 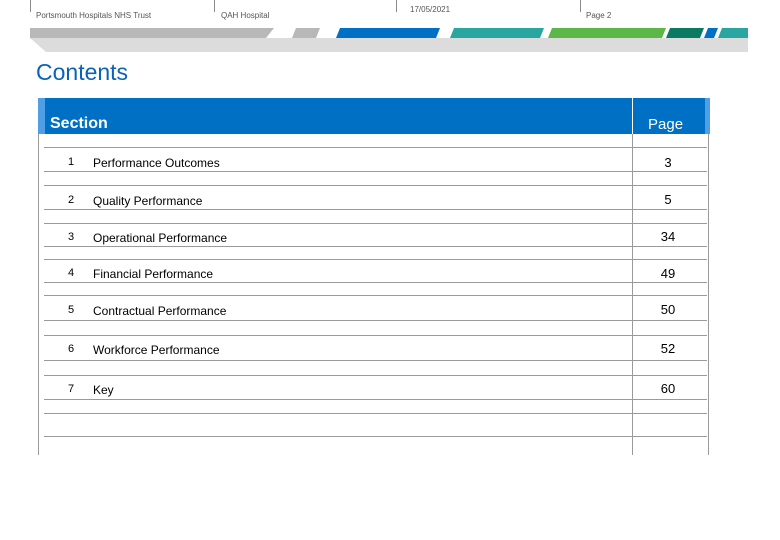 I want to click on row-page-number: 52, so click(x=668, y=348).